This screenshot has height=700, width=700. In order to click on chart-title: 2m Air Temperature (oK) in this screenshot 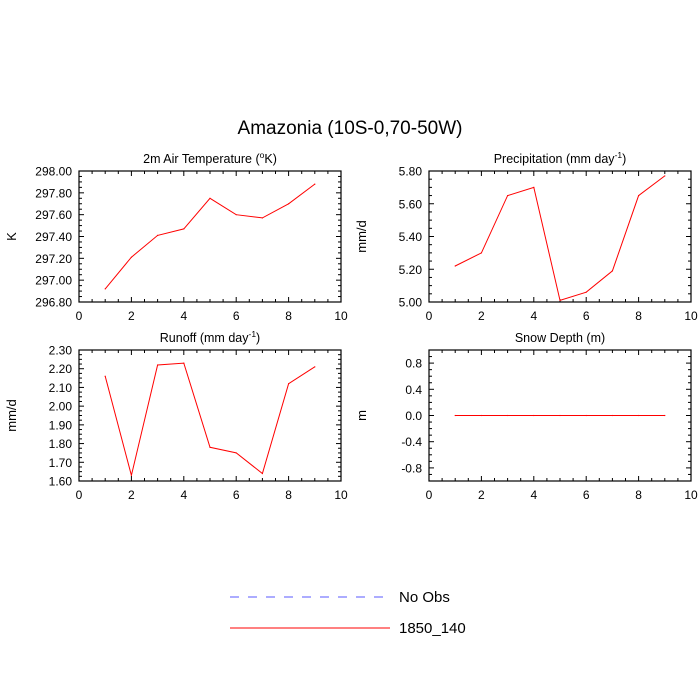, I will do `click(210, 158)`.